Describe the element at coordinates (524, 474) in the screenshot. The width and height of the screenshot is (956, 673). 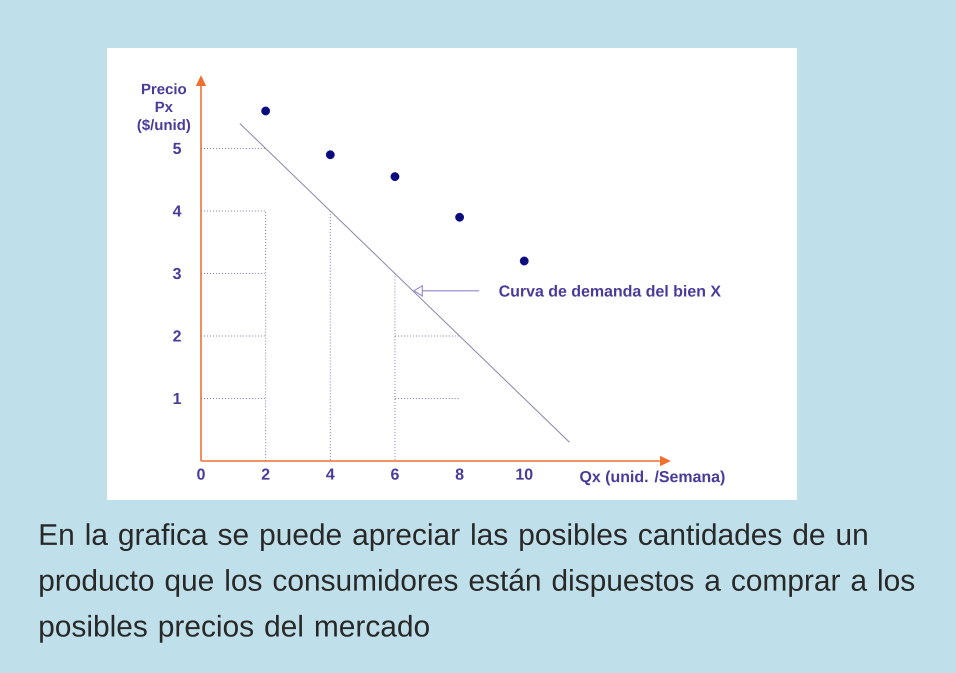
I see `x-tick-label: 10` at that location.